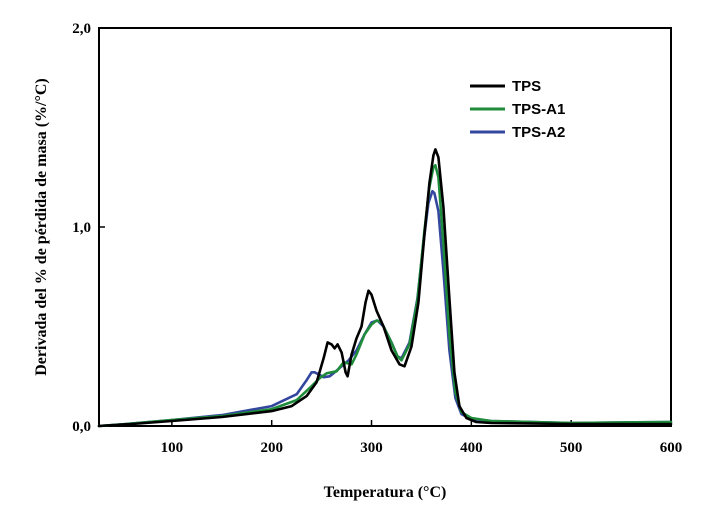 The height and width of the screenshot is (512, 709). I want to click on legend-label-tps-a2: TPS-A2, so click(538, 132).